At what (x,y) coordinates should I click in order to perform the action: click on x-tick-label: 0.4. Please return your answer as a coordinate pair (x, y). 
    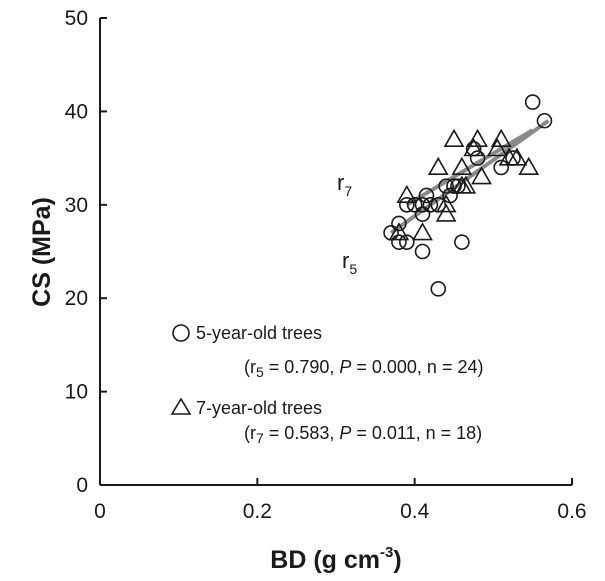
    Looking at the image, I should click on (415, 511).